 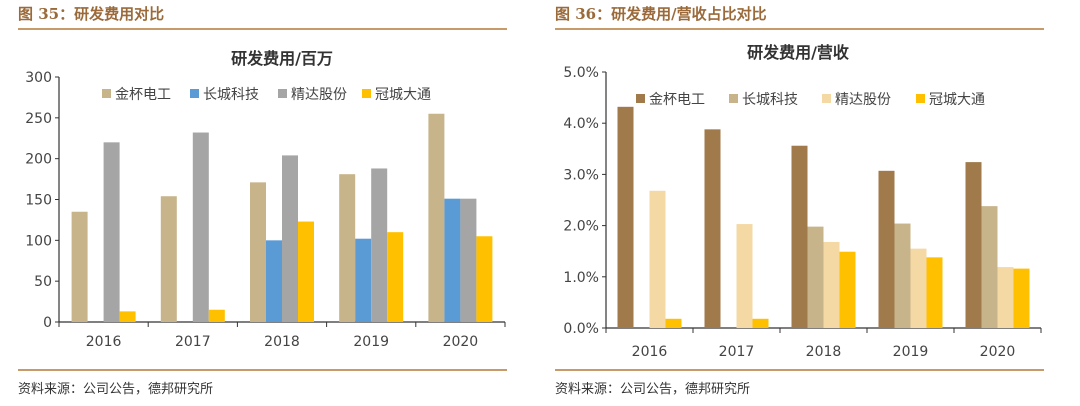 What do you see at coordinates (47, 323) in the screenshot?
I see `y-tick-label: 0` at bounding box center [47, 323].